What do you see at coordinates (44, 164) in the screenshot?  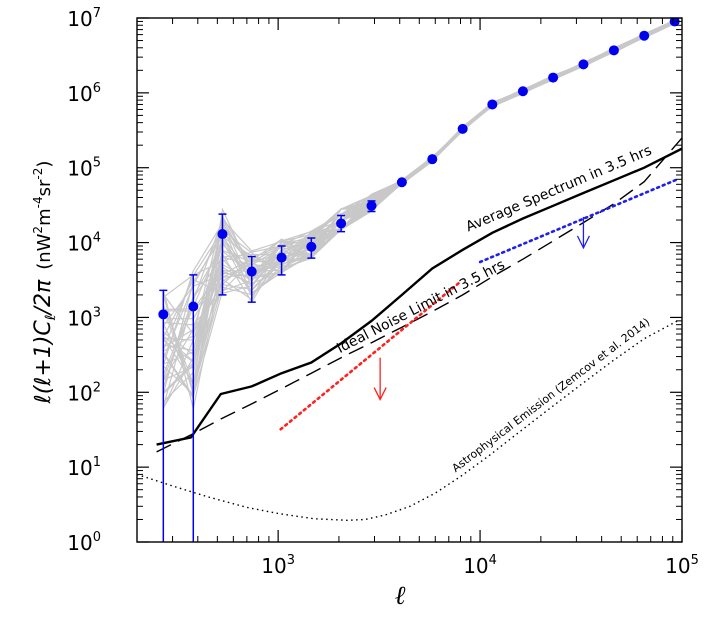 I see `y-label-units-close: )` at bounding box center [44, 164].